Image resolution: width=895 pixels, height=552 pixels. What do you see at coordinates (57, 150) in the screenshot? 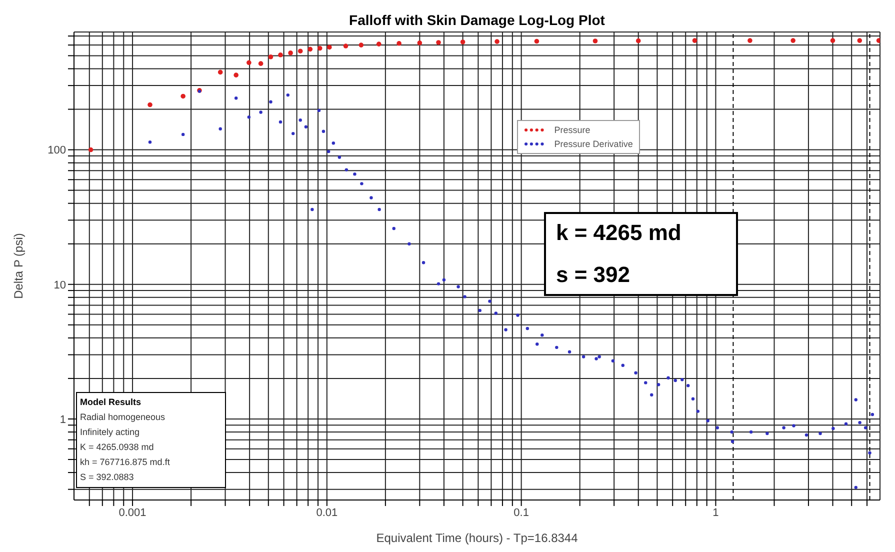
I see `y-tick-label: 100` at bounding box center [57, 150].